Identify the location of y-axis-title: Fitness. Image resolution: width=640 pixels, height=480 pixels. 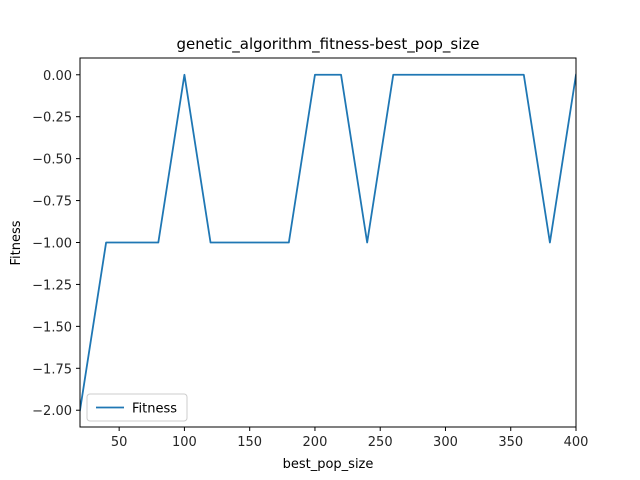
(16, 242).